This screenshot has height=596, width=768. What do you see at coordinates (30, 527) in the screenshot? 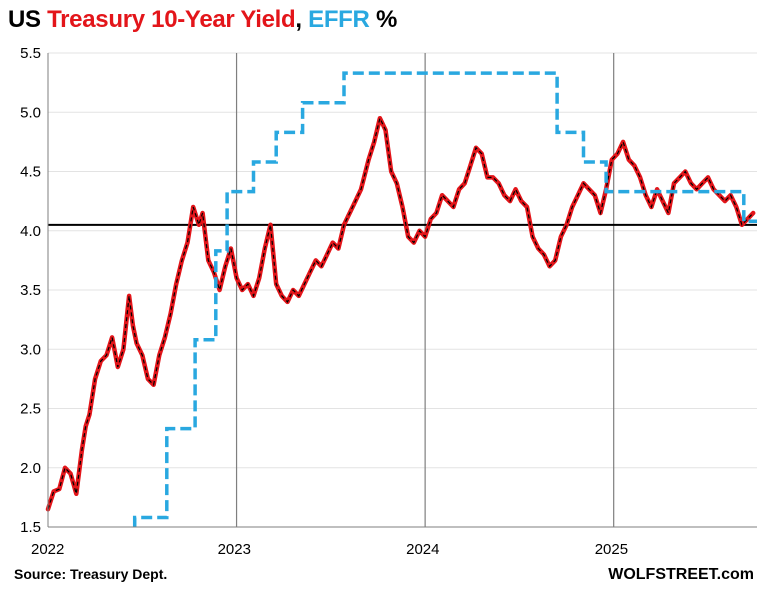
I see `y-tick-label: 1.5` at bounding box center [30, 527].